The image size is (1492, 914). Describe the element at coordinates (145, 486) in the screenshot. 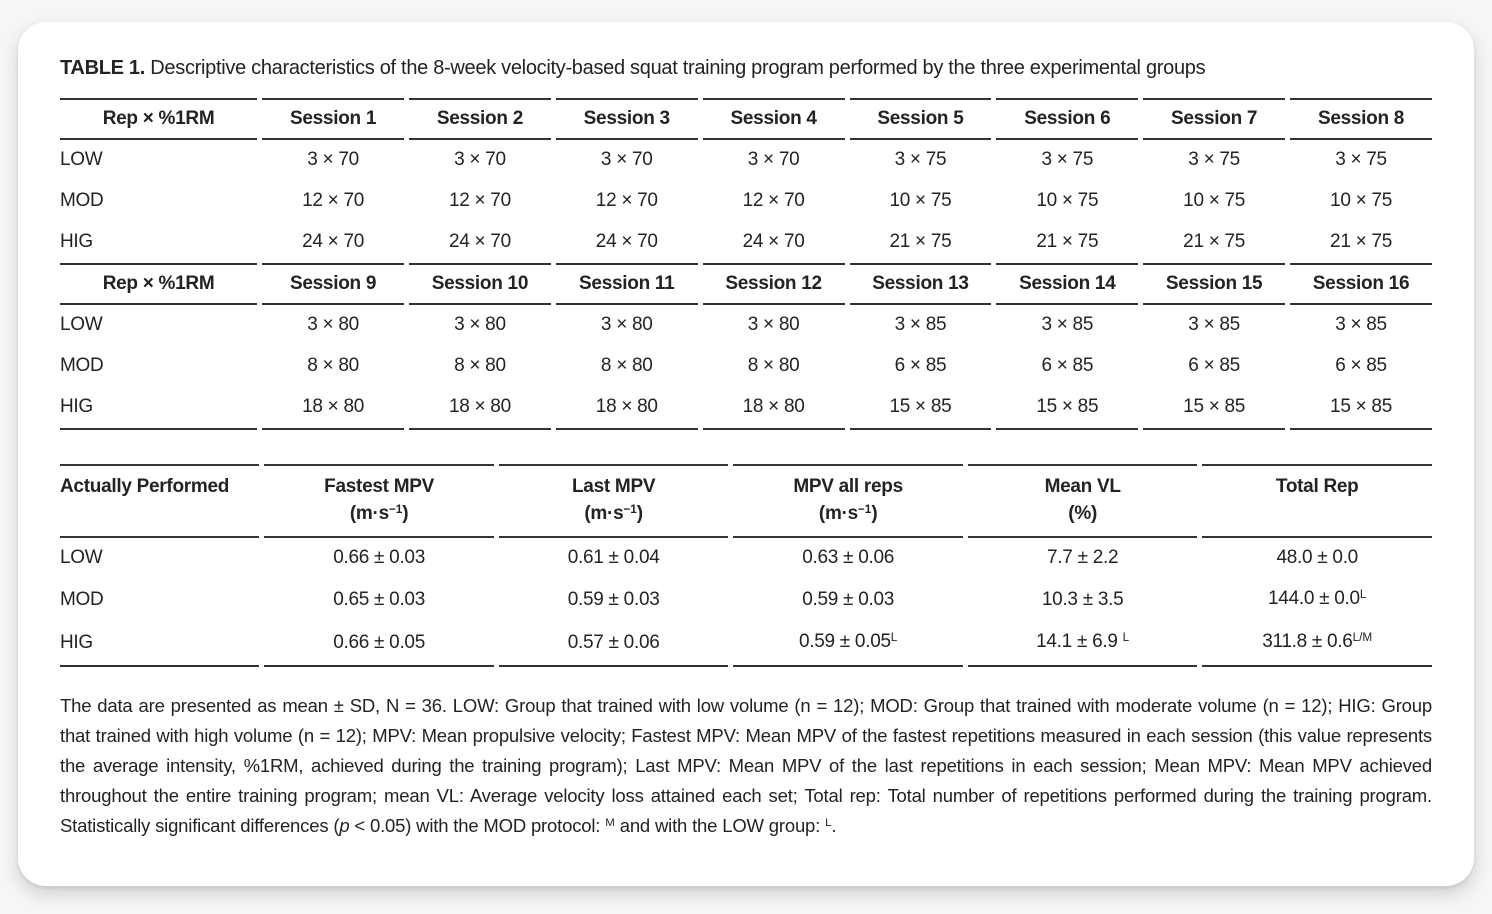

I see `header-name: Actually Performed` at that location.